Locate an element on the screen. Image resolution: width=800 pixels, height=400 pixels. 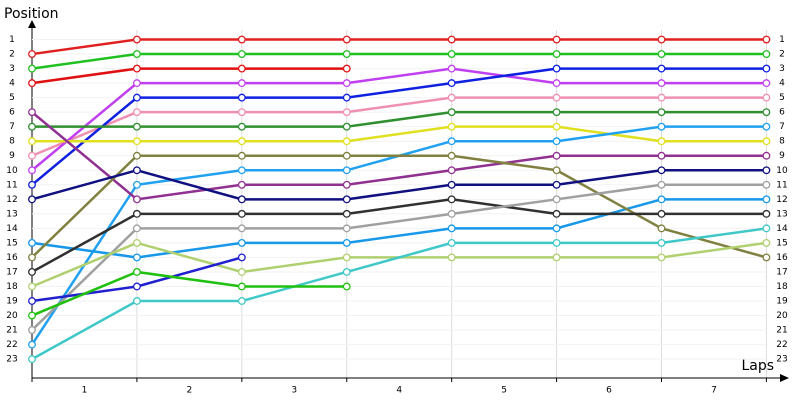
y-tick-label: 14 is located at coordinates (12, 229).